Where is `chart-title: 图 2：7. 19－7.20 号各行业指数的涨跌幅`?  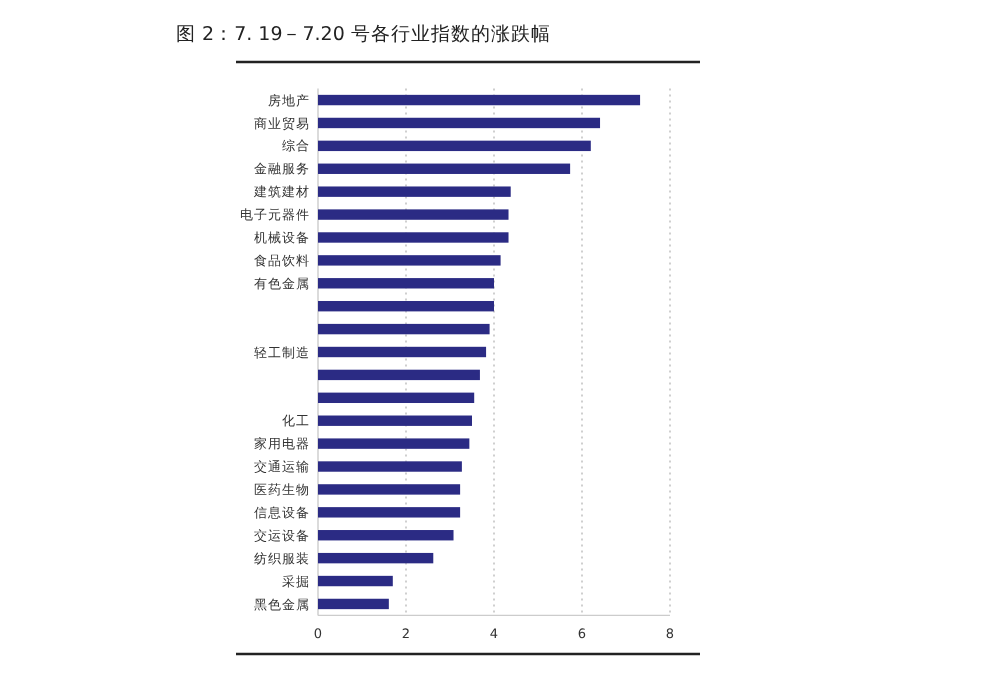
chart-title: 图 2：7. 19－7.20 号各行业指数的涨跌幅 is located at coordinates (363, 34).